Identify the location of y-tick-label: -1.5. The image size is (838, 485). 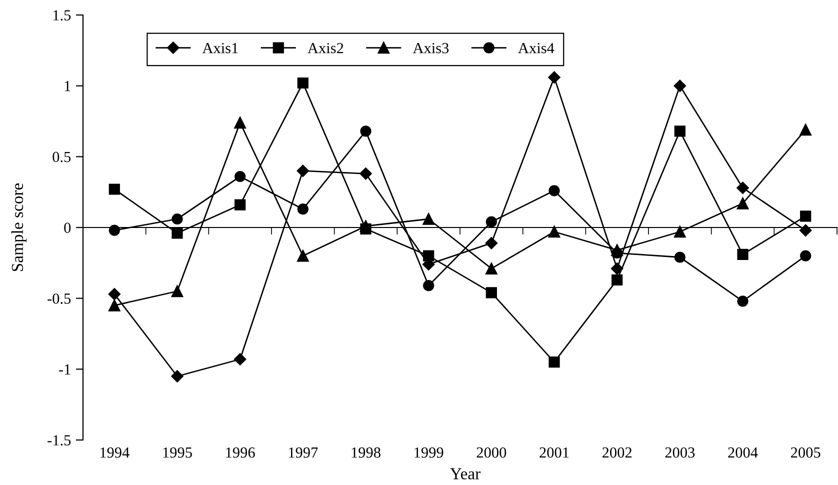
(59, 440).